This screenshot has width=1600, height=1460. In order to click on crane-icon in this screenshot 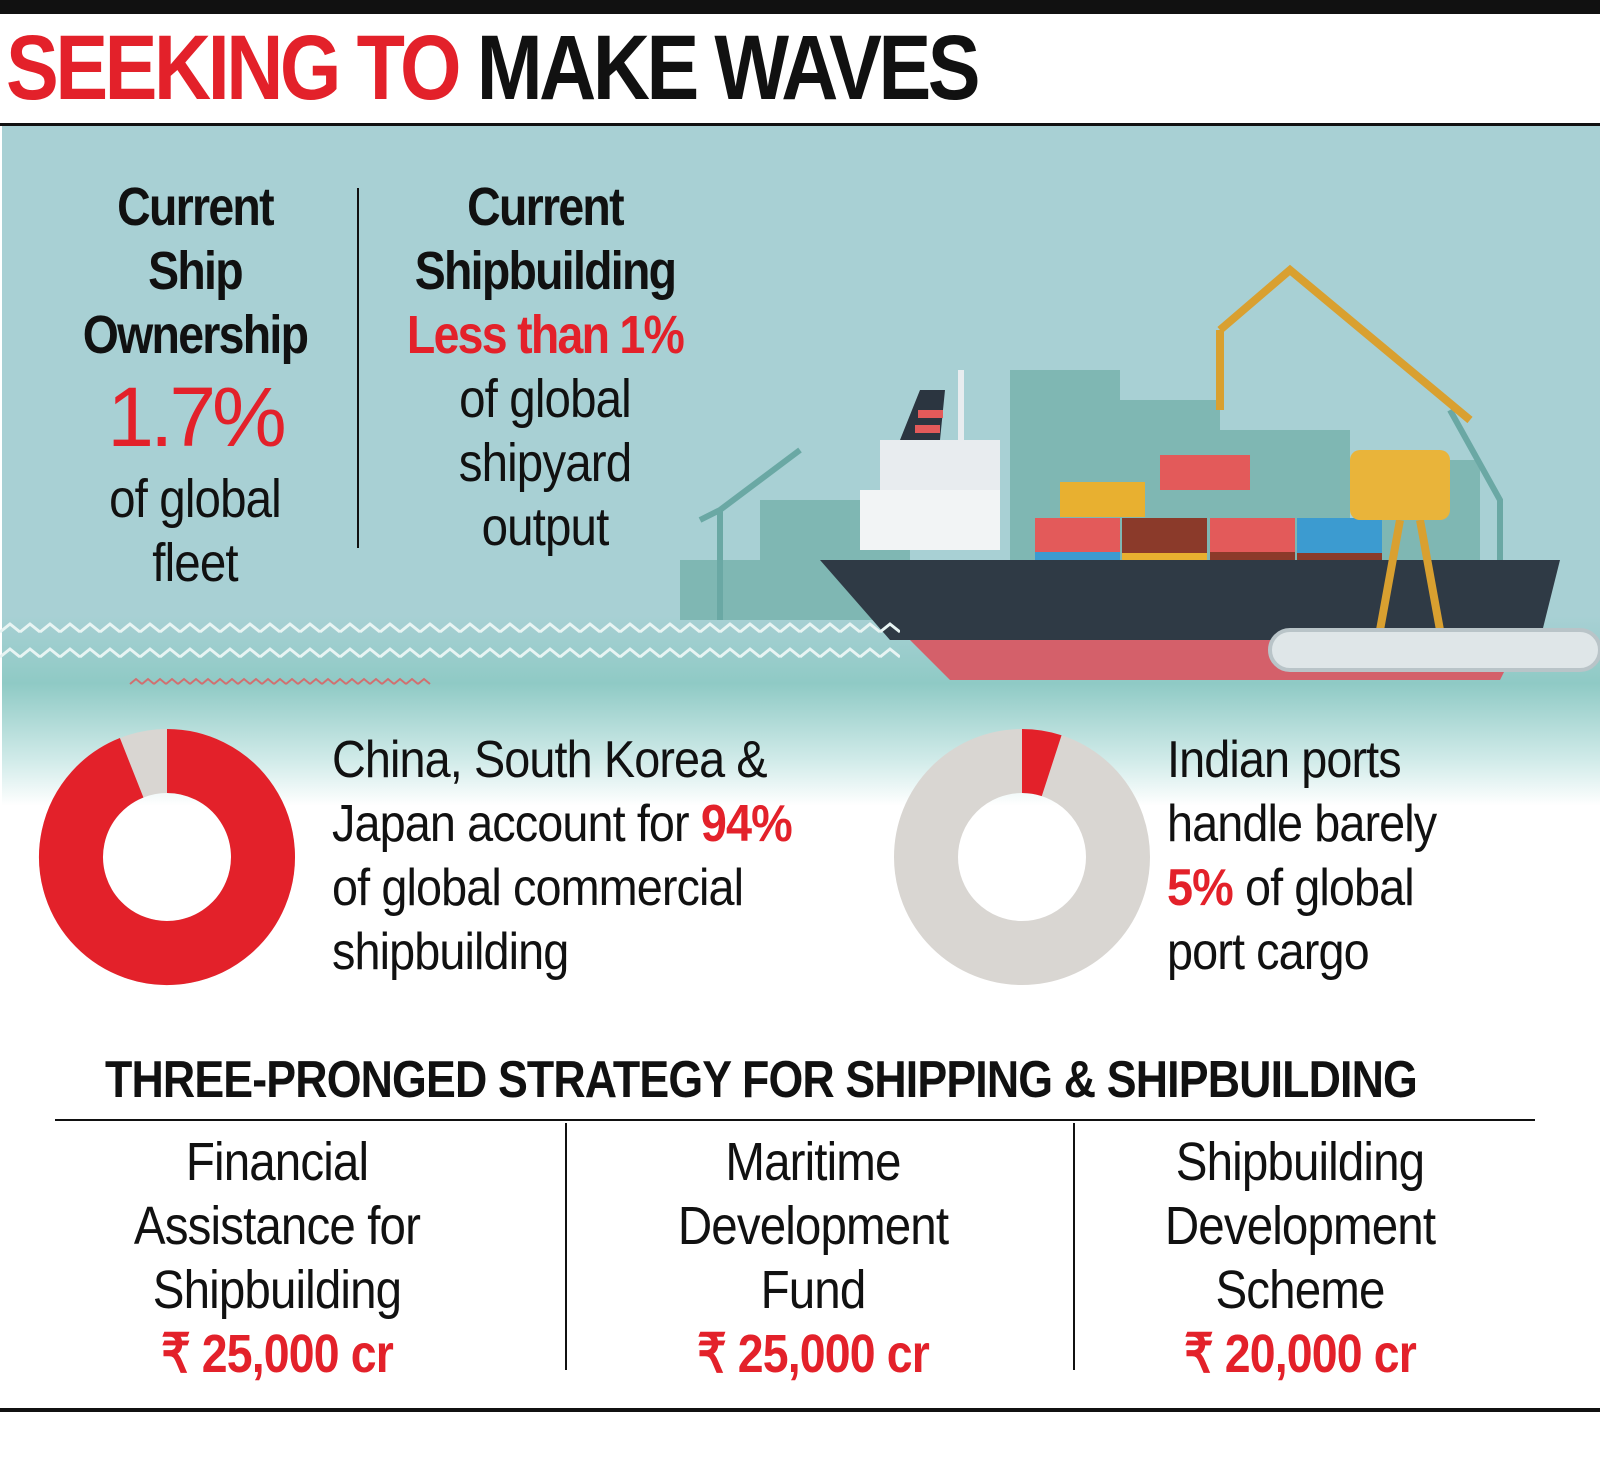, I will do `click(1344, 447)`.